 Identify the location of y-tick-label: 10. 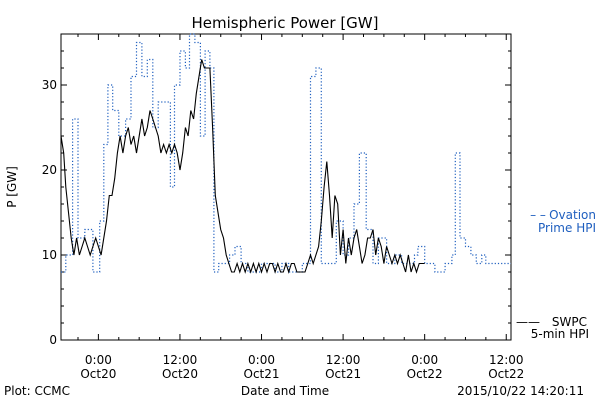
(49, 255).